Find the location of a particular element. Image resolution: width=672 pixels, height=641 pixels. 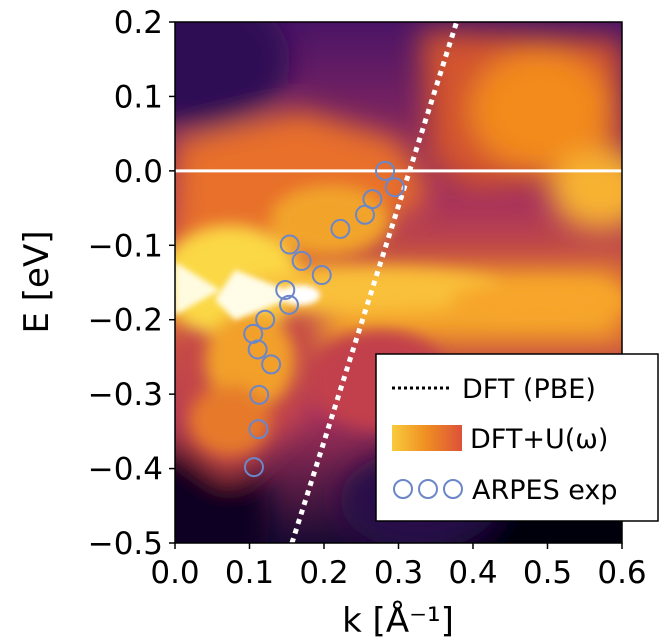

y-tick-label: 0.1 is located at coordinates (138, 97).